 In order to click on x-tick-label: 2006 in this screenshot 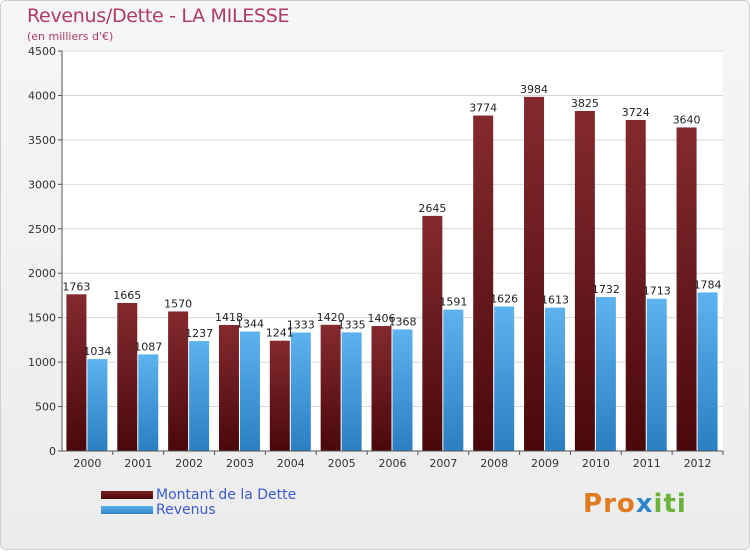, I will do `click(393, 463)`.